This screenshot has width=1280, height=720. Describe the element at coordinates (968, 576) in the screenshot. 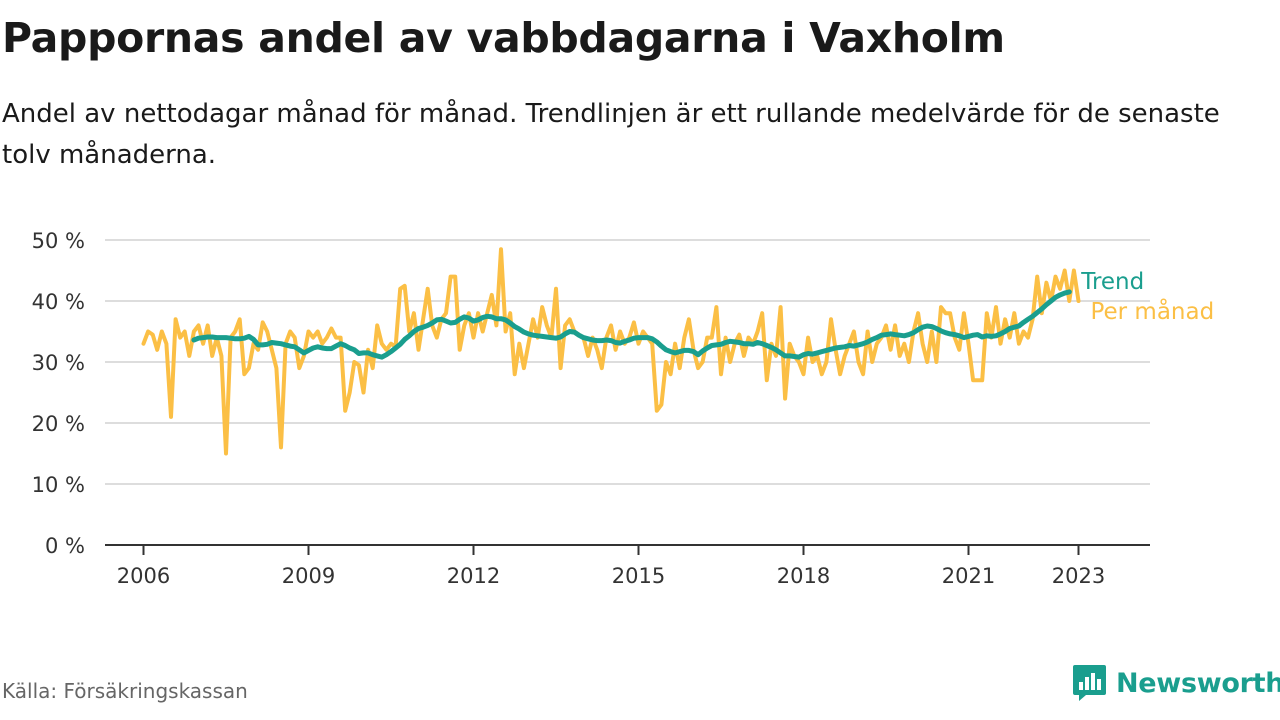

I see `x-tick-label: 2021` at that location.